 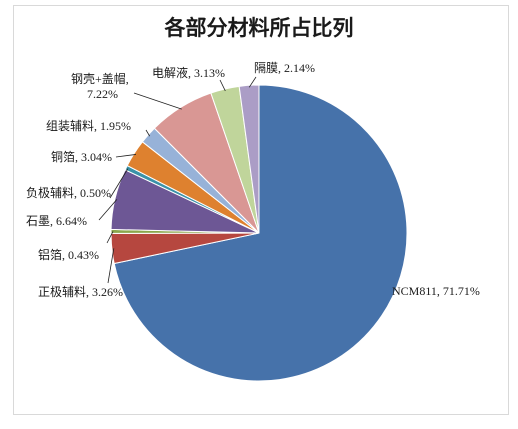 What do you see at coordinates (81, 156) in the screenshot?
I see `data-label-5: 铜箔, 3.04%` at bounding box center [81, 156].